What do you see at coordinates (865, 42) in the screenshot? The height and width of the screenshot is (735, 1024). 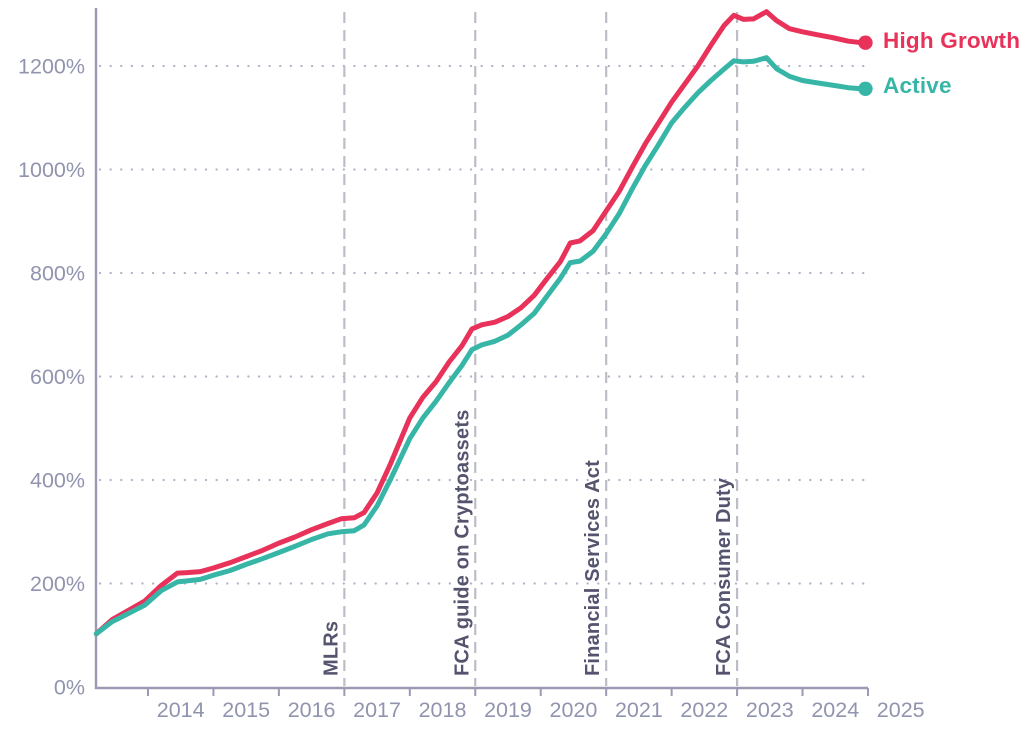 I see `series-end-dot-high-growth` at bounding box center [865, 42].